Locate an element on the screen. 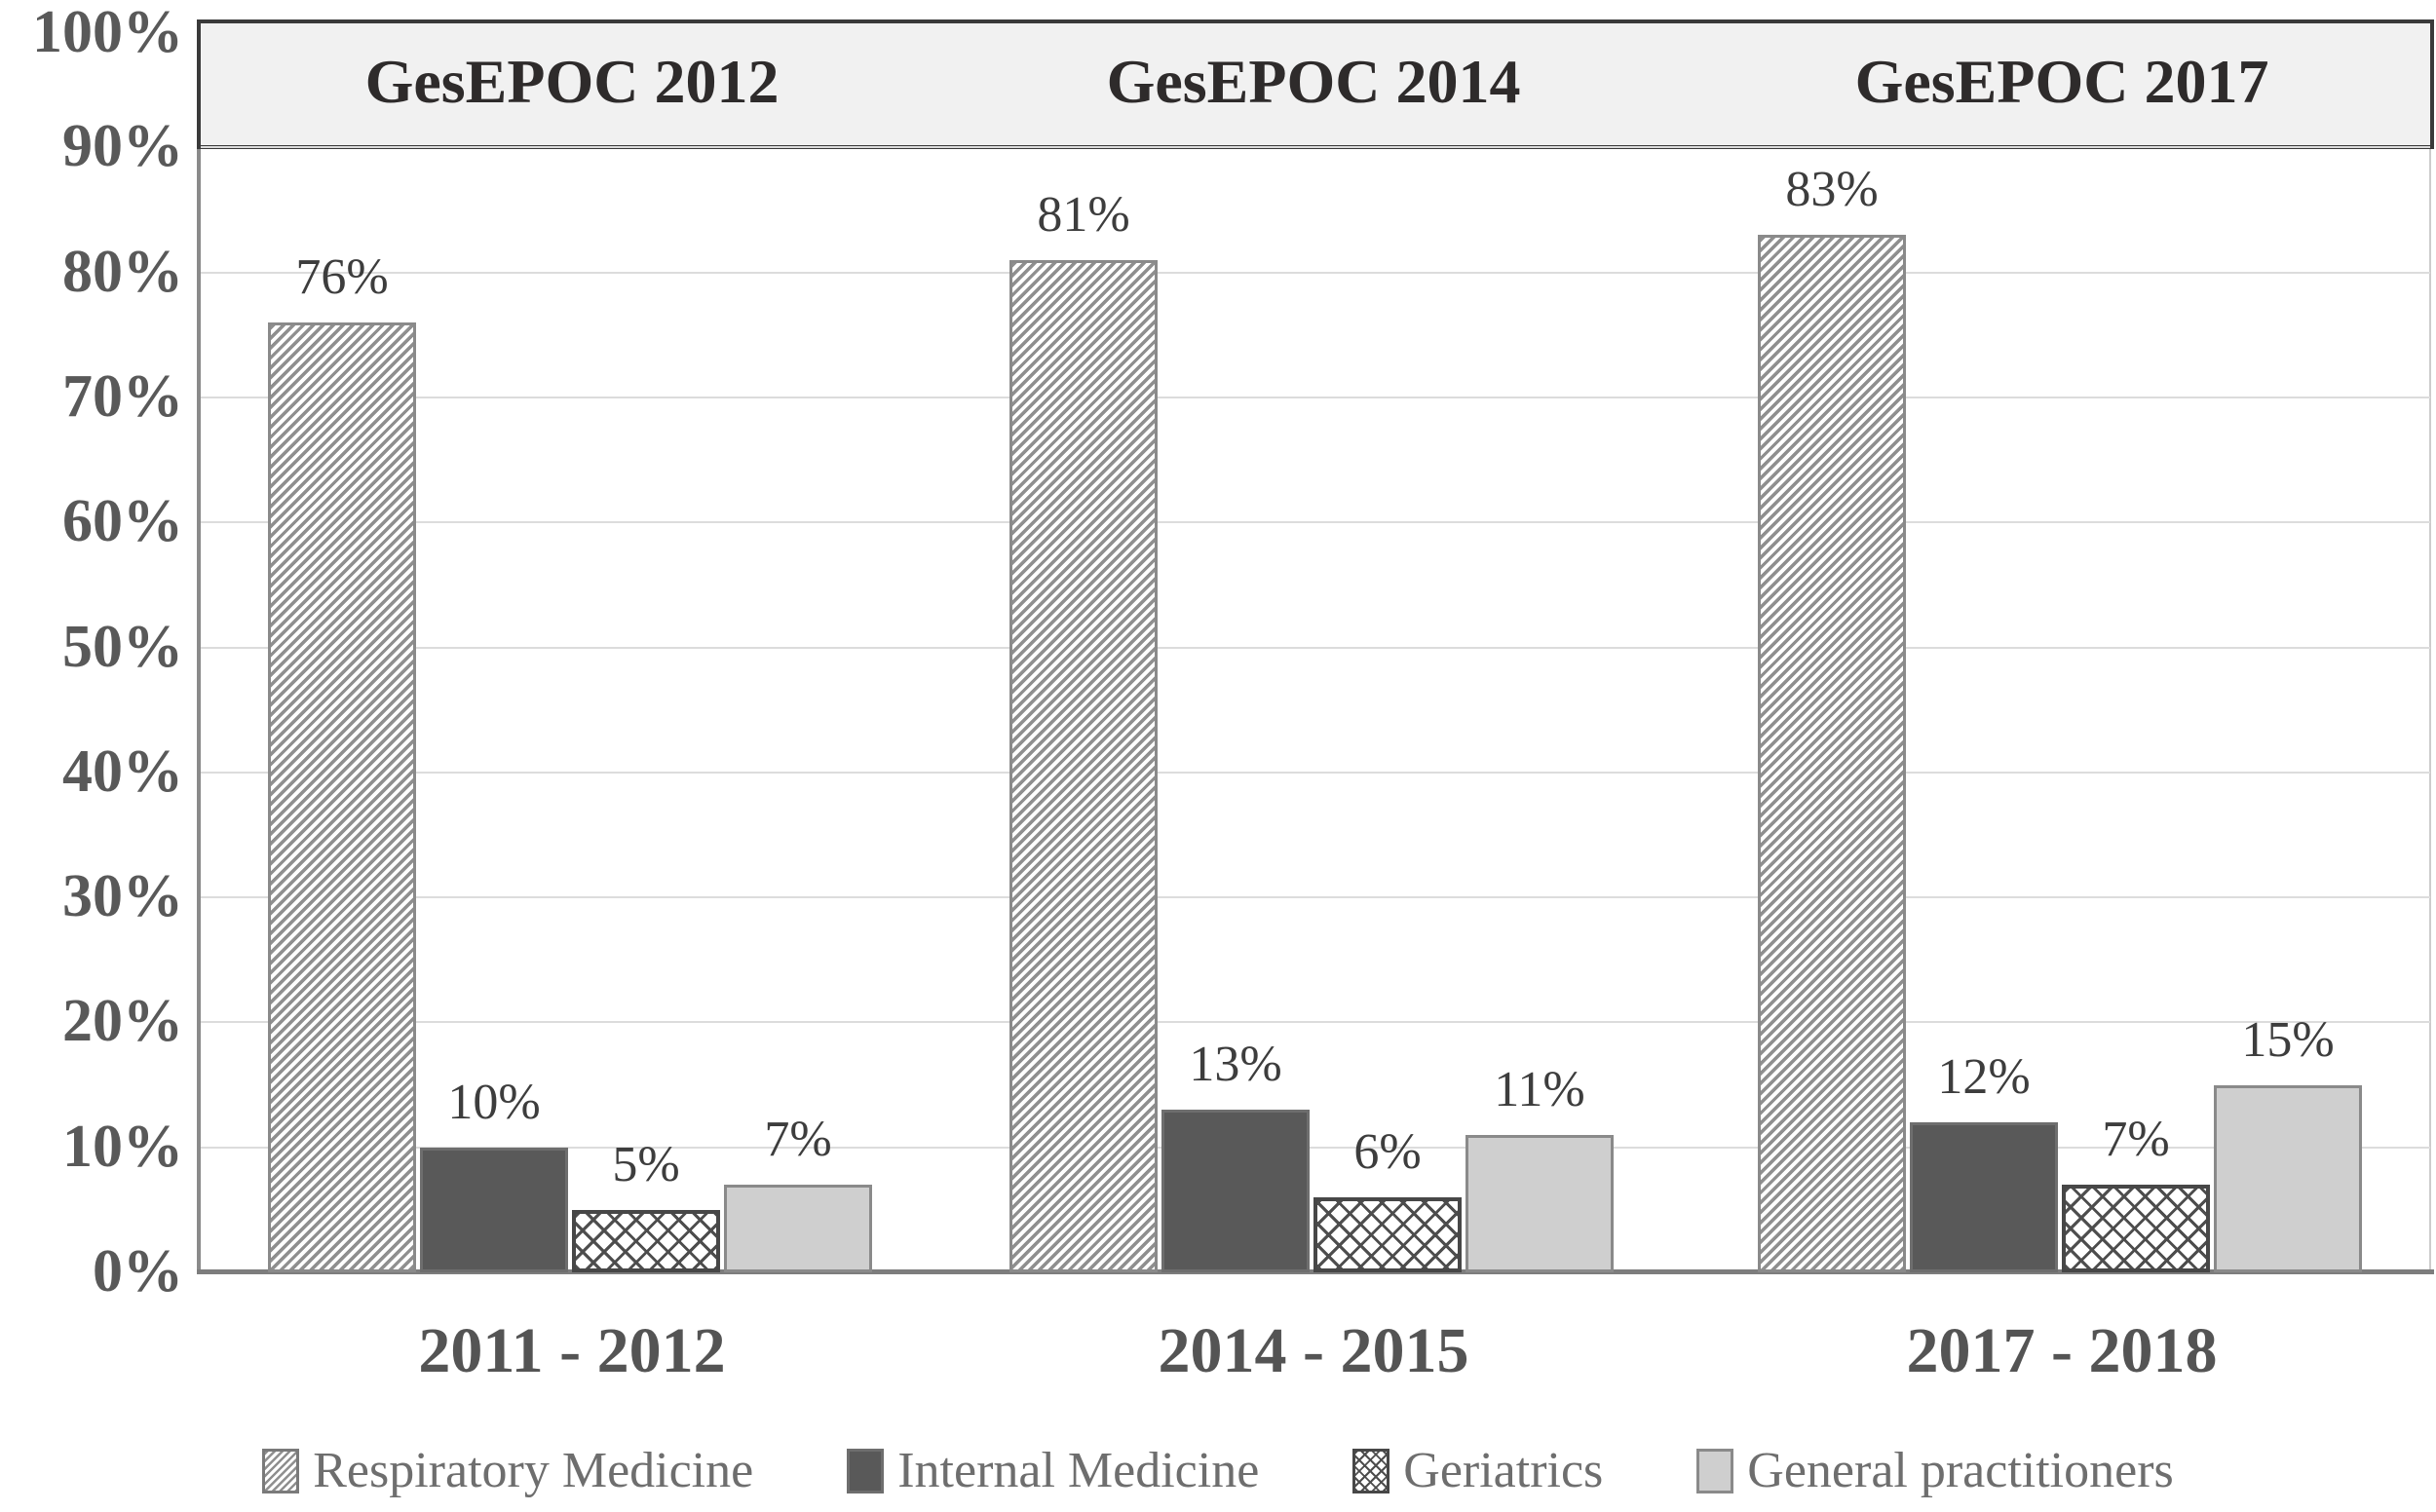 The height and width of the screenshot is (1512, 2436). legend-label: Internal Medicine is located at coordinates (1078, 1470).